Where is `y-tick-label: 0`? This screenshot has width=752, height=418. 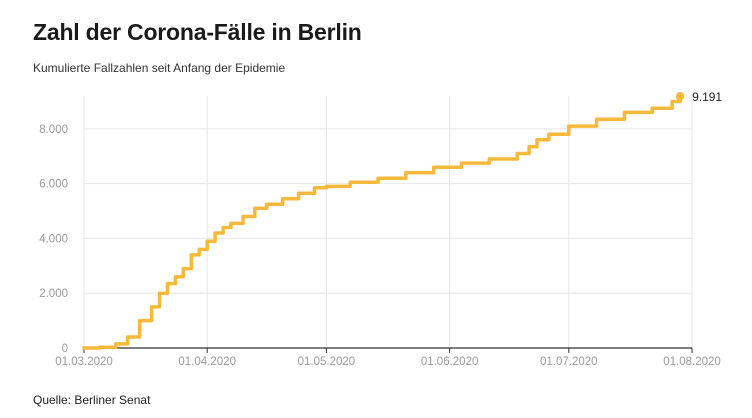
y-tick-label: 0 is located at coordinates (65, 349).